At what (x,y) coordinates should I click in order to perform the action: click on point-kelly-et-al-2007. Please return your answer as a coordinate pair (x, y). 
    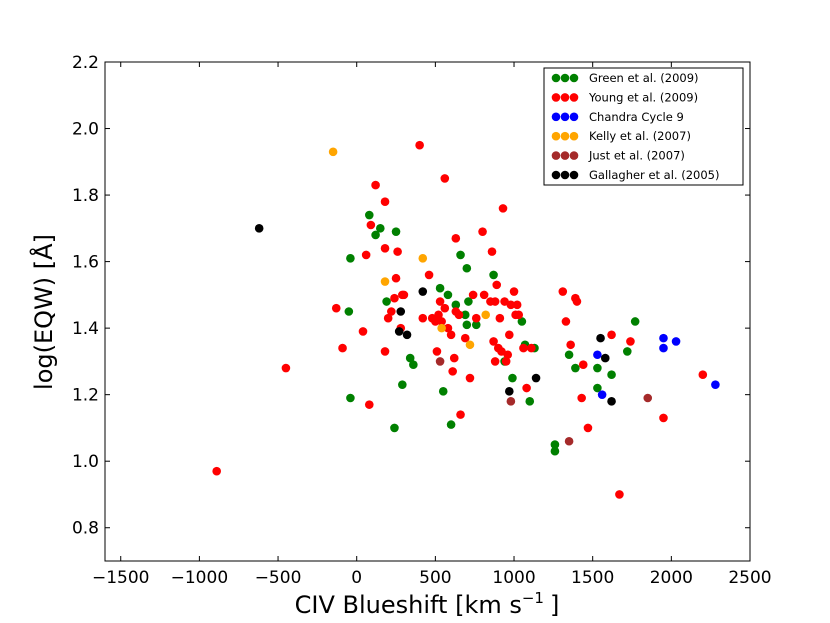
    Looking at the image, I should click on (441, 328).